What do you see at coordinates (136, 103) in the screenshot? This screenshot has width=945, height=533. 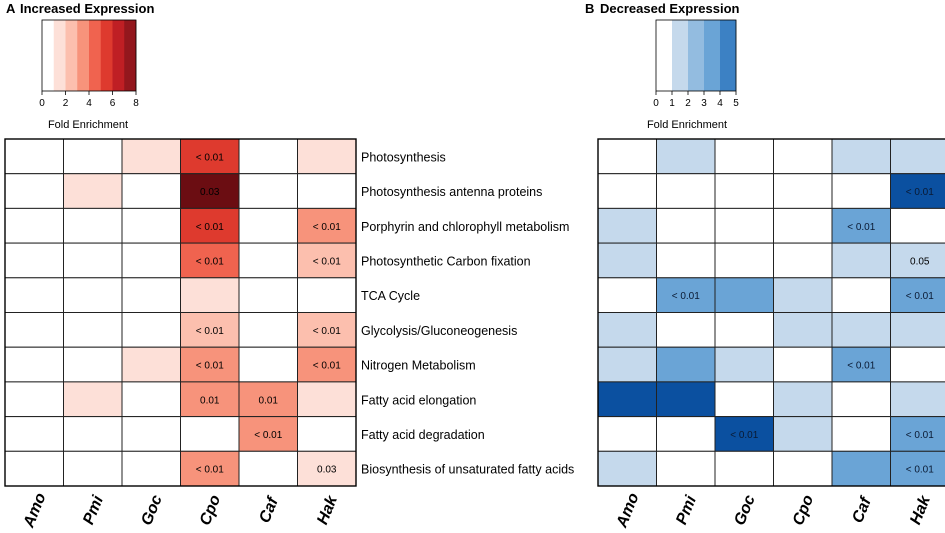 I see `panel-a-legend-tick-label: 8` at bounding box center [136, 103].